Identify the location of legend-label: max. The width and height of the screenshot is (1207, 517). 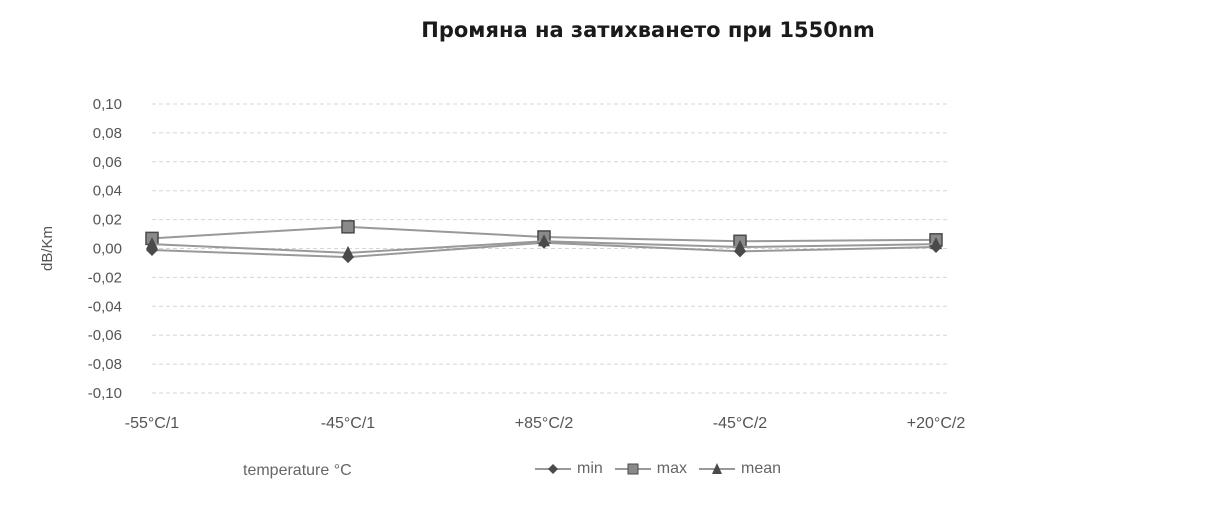
(672, 468).